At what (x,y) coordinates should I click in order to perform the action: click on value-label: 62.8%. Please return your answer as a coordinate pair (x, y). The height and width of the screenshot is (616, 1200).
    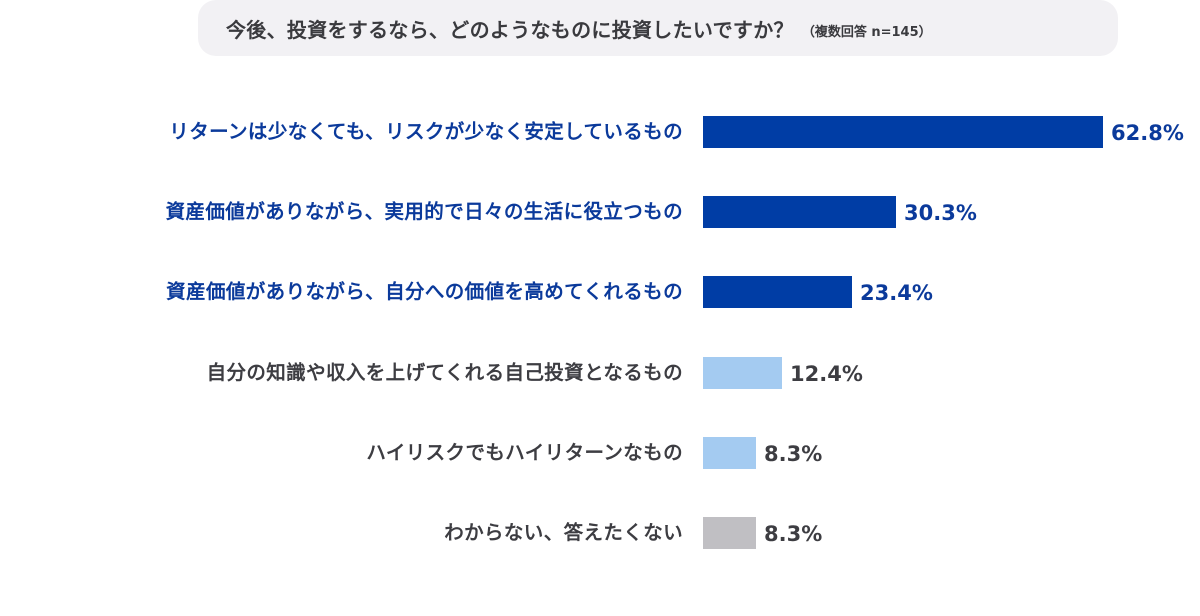
    Looking at the image, I should click on (1147, 133).